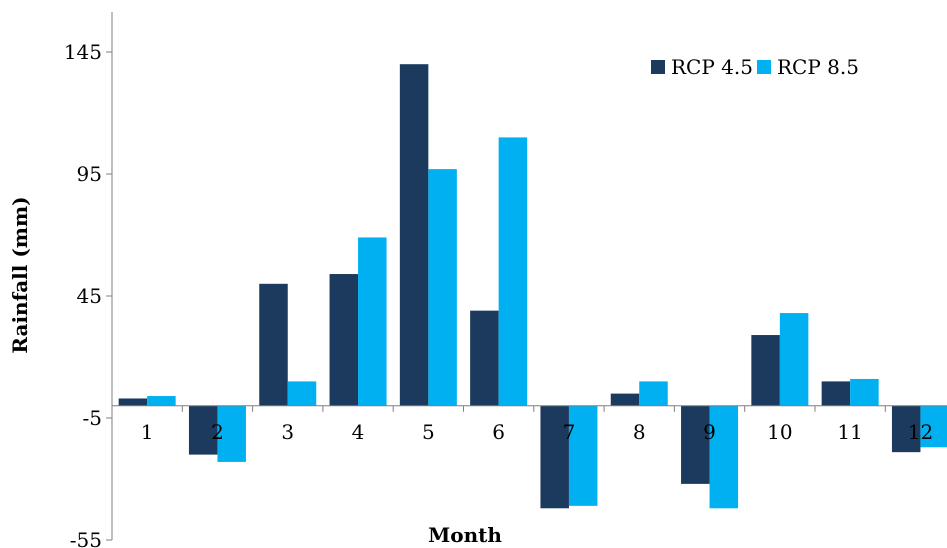 The image size is (947, 548). What do you see at coordinates (89, 174) in the screenshot?
I see `y-tick-label: 95` at bounding box center [89, 174].